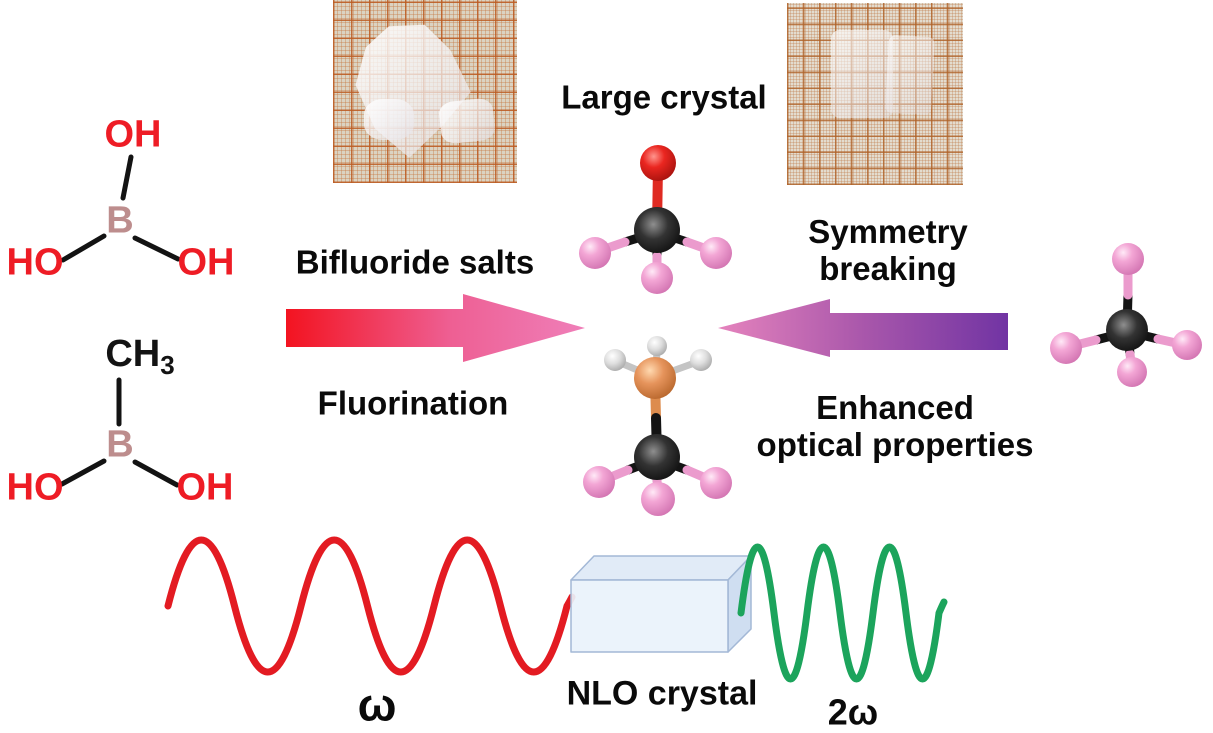  I want to click on boric-oh-top: OH, so click(133, 134).